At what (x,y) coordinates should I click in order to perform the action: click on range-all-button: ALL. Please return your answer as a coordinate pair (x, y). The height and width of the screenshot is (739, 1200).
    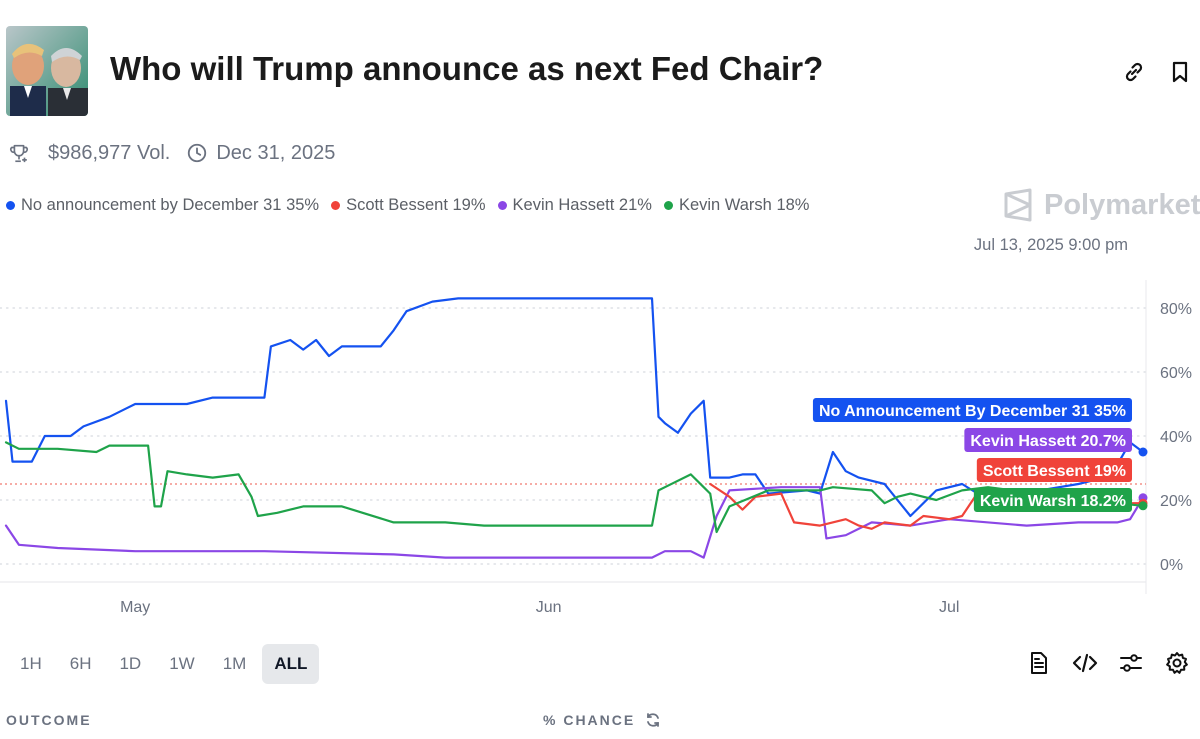
    Looking at the image, I should click on (291, 664).